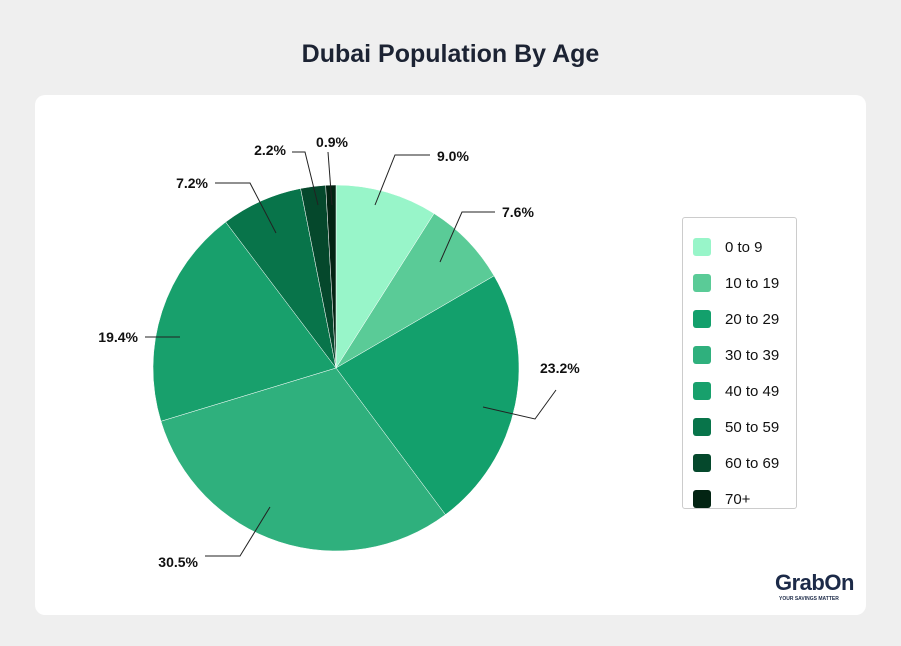 The width and height of the screenshot is (901, 646). What do you see at coordinates (752, 391) in the screenshot?
I see `legend-label: 40 to 49` at bounding box center [752, 391].